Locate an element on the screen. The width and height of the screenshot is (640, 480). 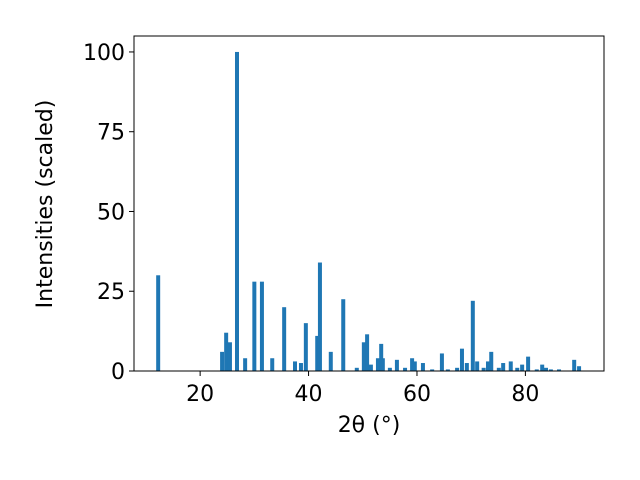
y-tick-label: 50 is located at coordinates (111, 212).